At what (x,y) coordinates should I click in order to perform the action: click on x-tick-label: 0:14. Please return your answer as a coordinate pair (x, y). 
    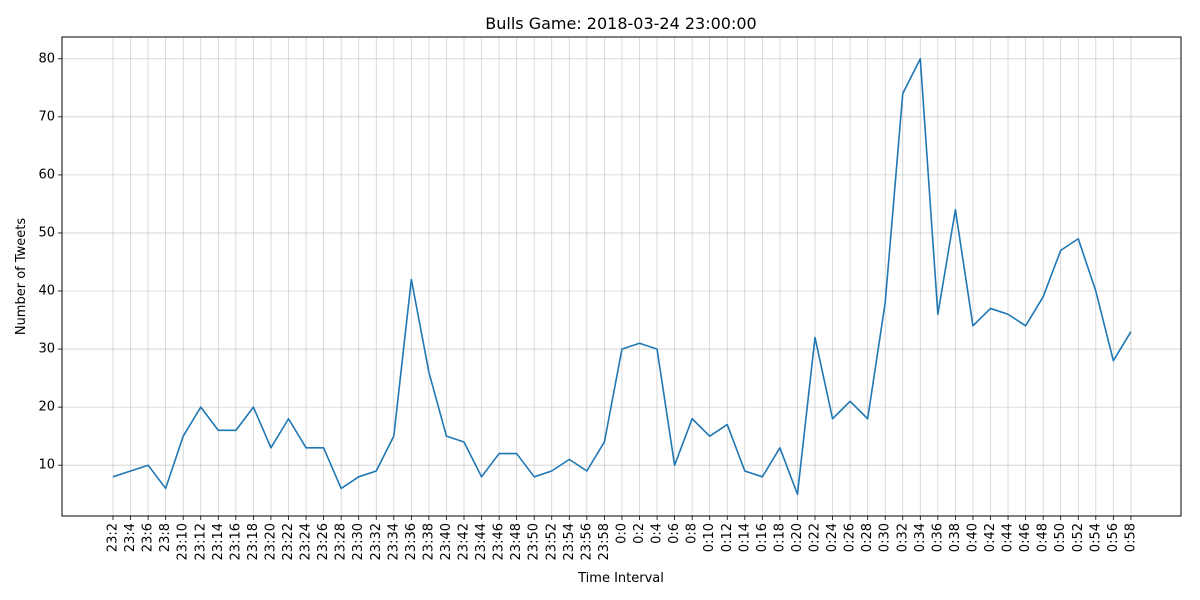
    Looking at the image, I should click on (744, 537).